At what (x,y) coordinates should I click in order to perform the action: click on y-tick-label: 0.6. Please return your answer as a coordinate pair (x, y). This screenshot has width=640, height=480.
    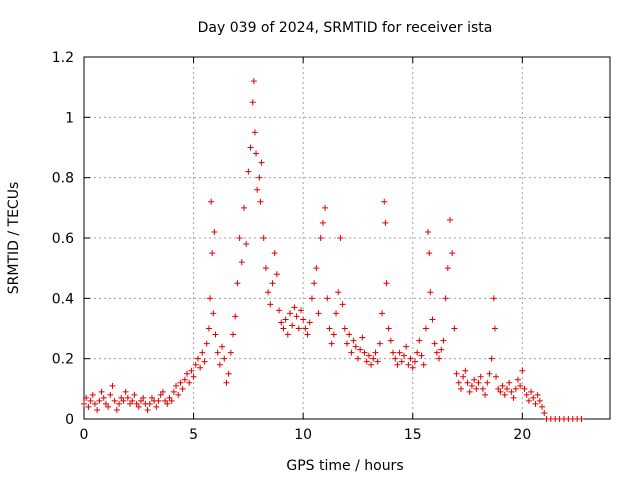
    Looking at the image, I should click on (63, 239).